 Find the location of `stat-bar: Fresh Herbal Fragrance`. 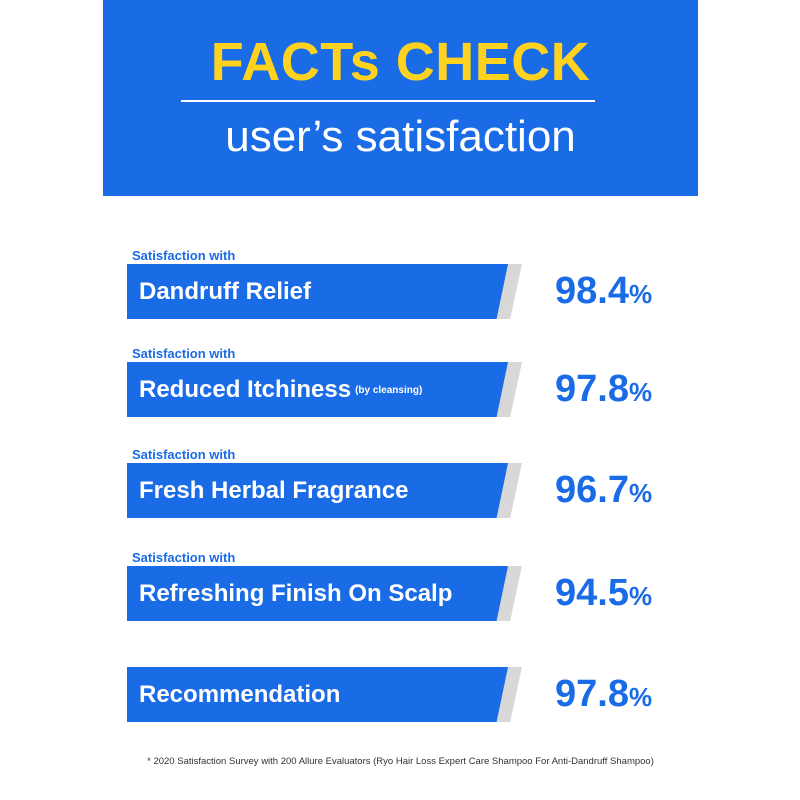

stat-bar: Fresh Herbal Fragrance is located at coordinates (324, 490).